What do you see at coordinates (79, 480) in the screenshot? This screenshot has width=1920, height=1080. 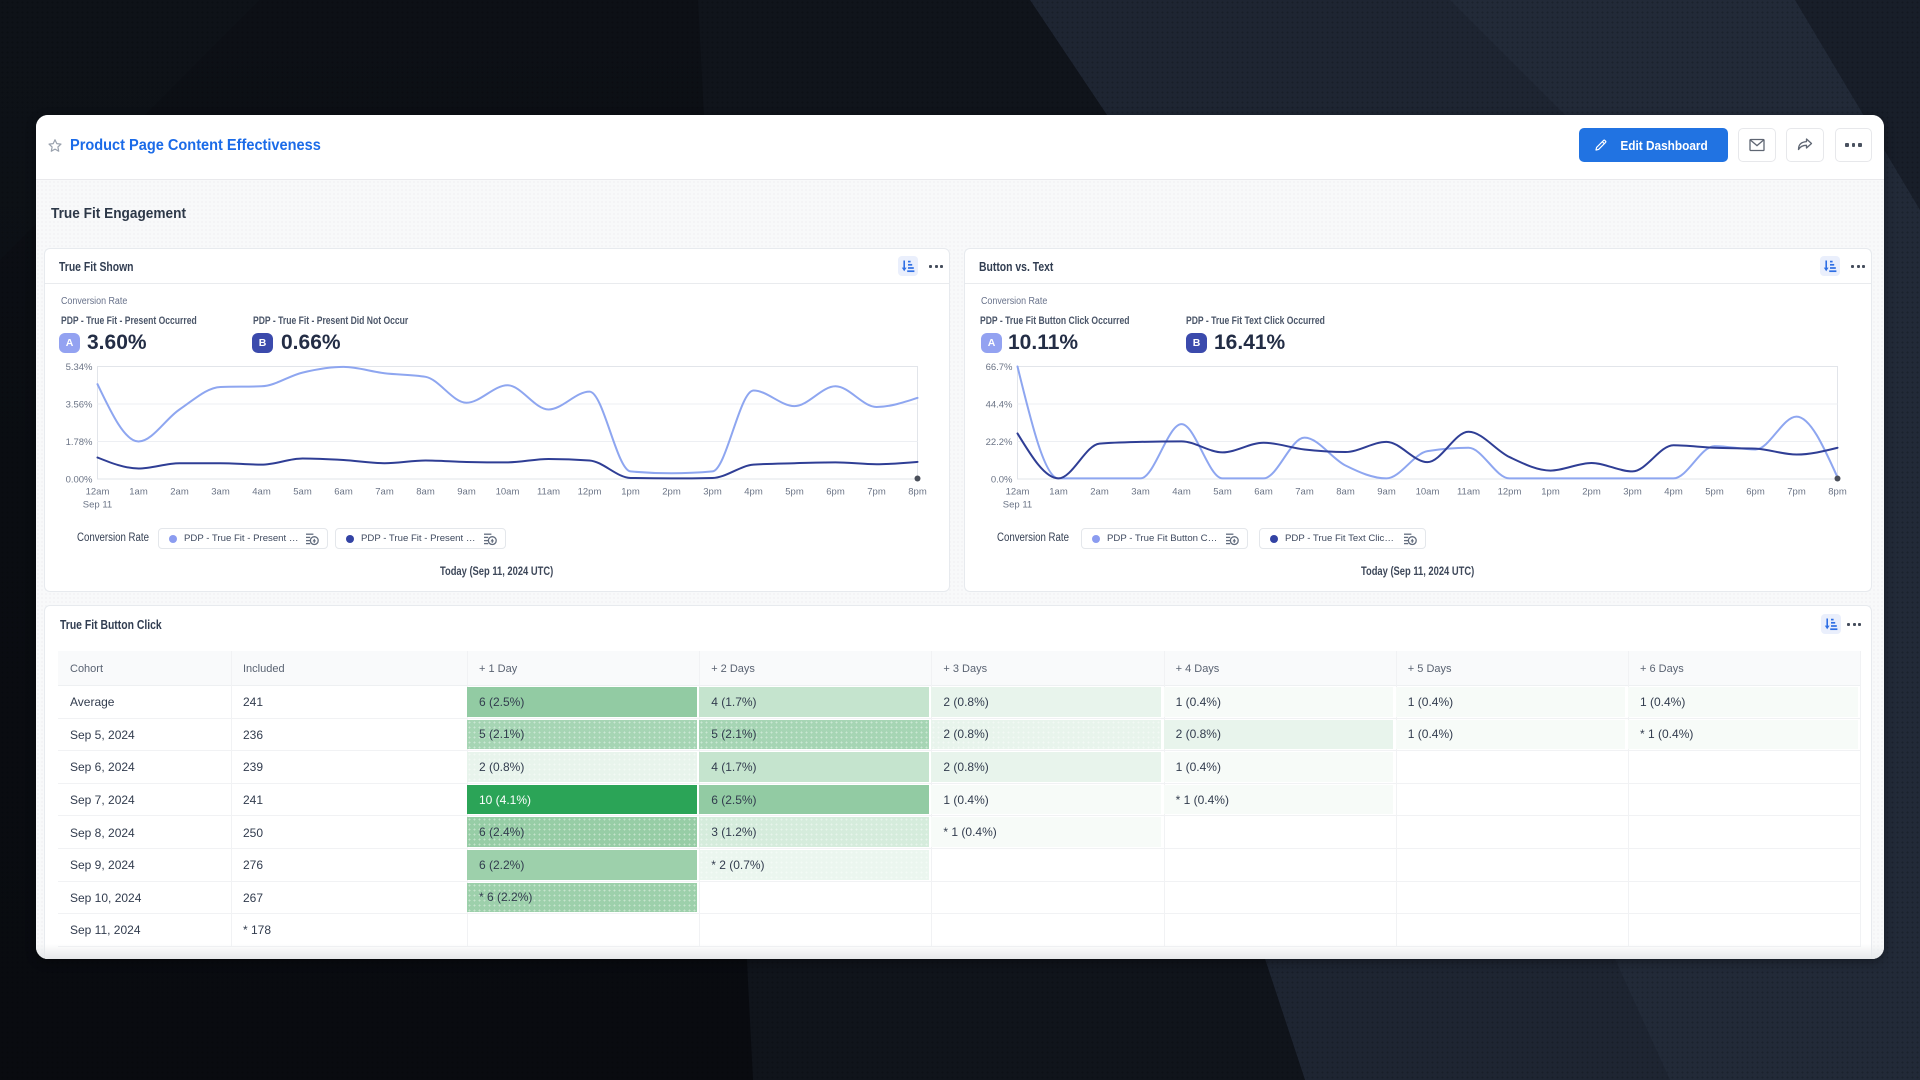 I see `svg-text: 0.00%` at bounding box center [79, 480].